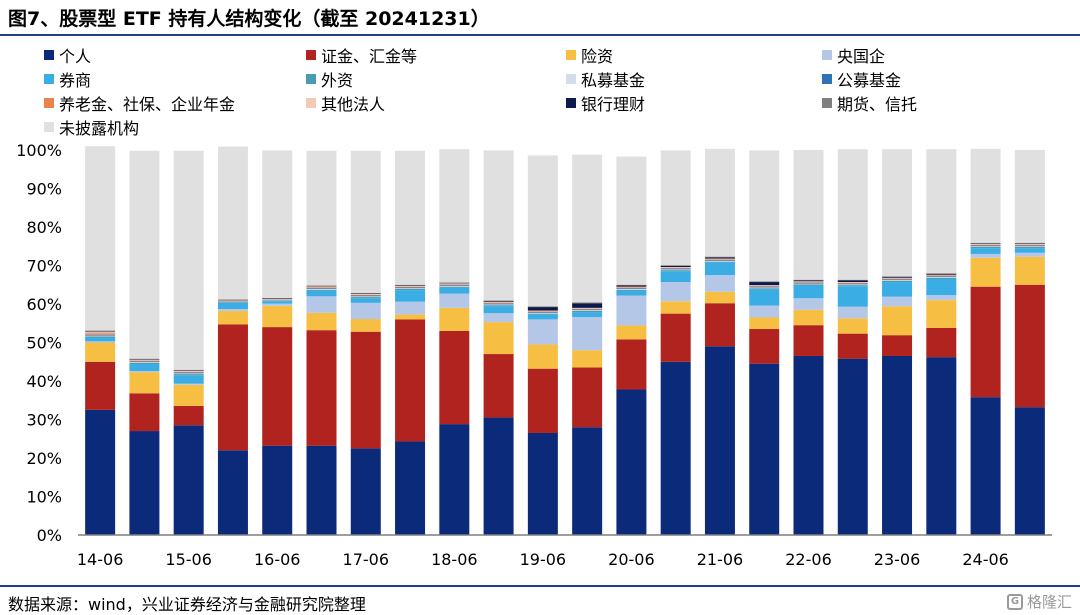 This screenshot has width=1080, height=615. What do you see at coordinates (188, 559) in the screenshot?
I see `x-tick-label: 15-06` at bounding box center [188, 559].